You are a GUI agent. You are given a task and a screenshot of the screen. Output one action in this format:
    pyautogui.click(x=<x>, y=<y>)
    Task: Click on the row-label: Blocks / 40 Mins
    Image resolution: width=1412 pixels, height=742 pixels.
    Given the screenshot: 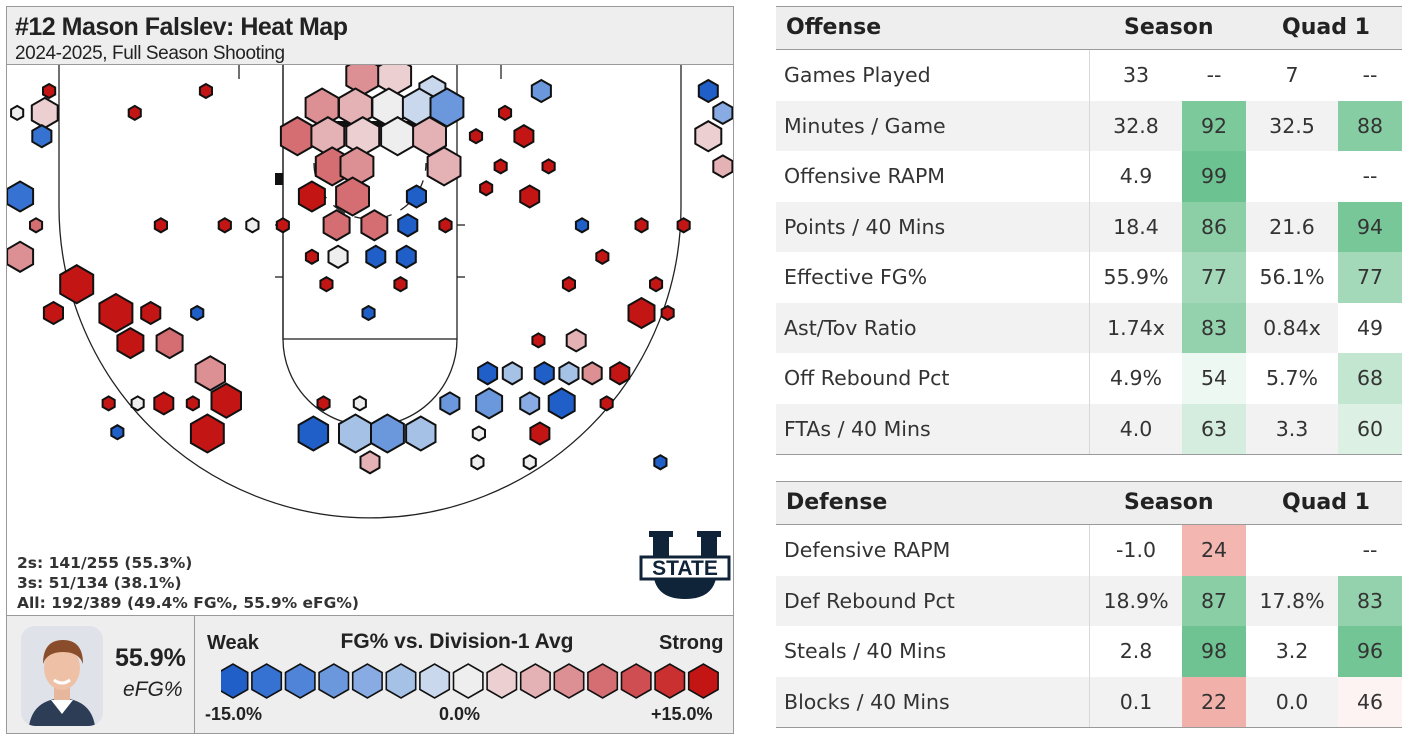 What is the action you would take?
    pyautogui.click(x=867, y=701)
    